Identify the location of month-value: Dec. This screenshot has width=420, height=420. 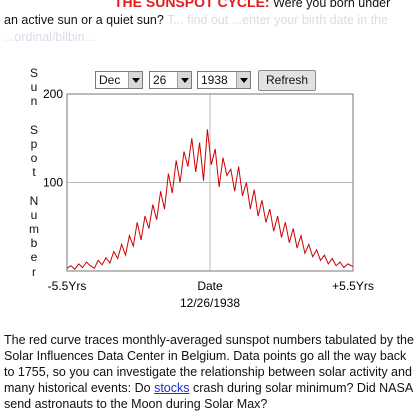
(110, 80).